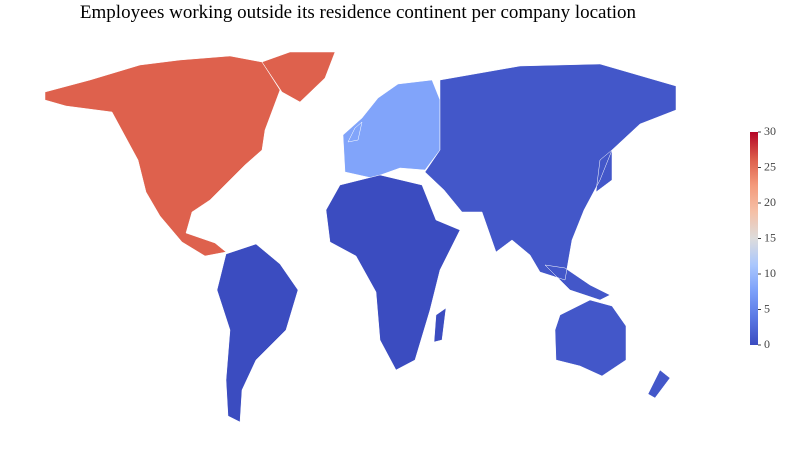  What do you see at coordinates (767, 344) in the screenshot?
I see `colorbar-tick-label: 0` at bounding box center [767, 344].